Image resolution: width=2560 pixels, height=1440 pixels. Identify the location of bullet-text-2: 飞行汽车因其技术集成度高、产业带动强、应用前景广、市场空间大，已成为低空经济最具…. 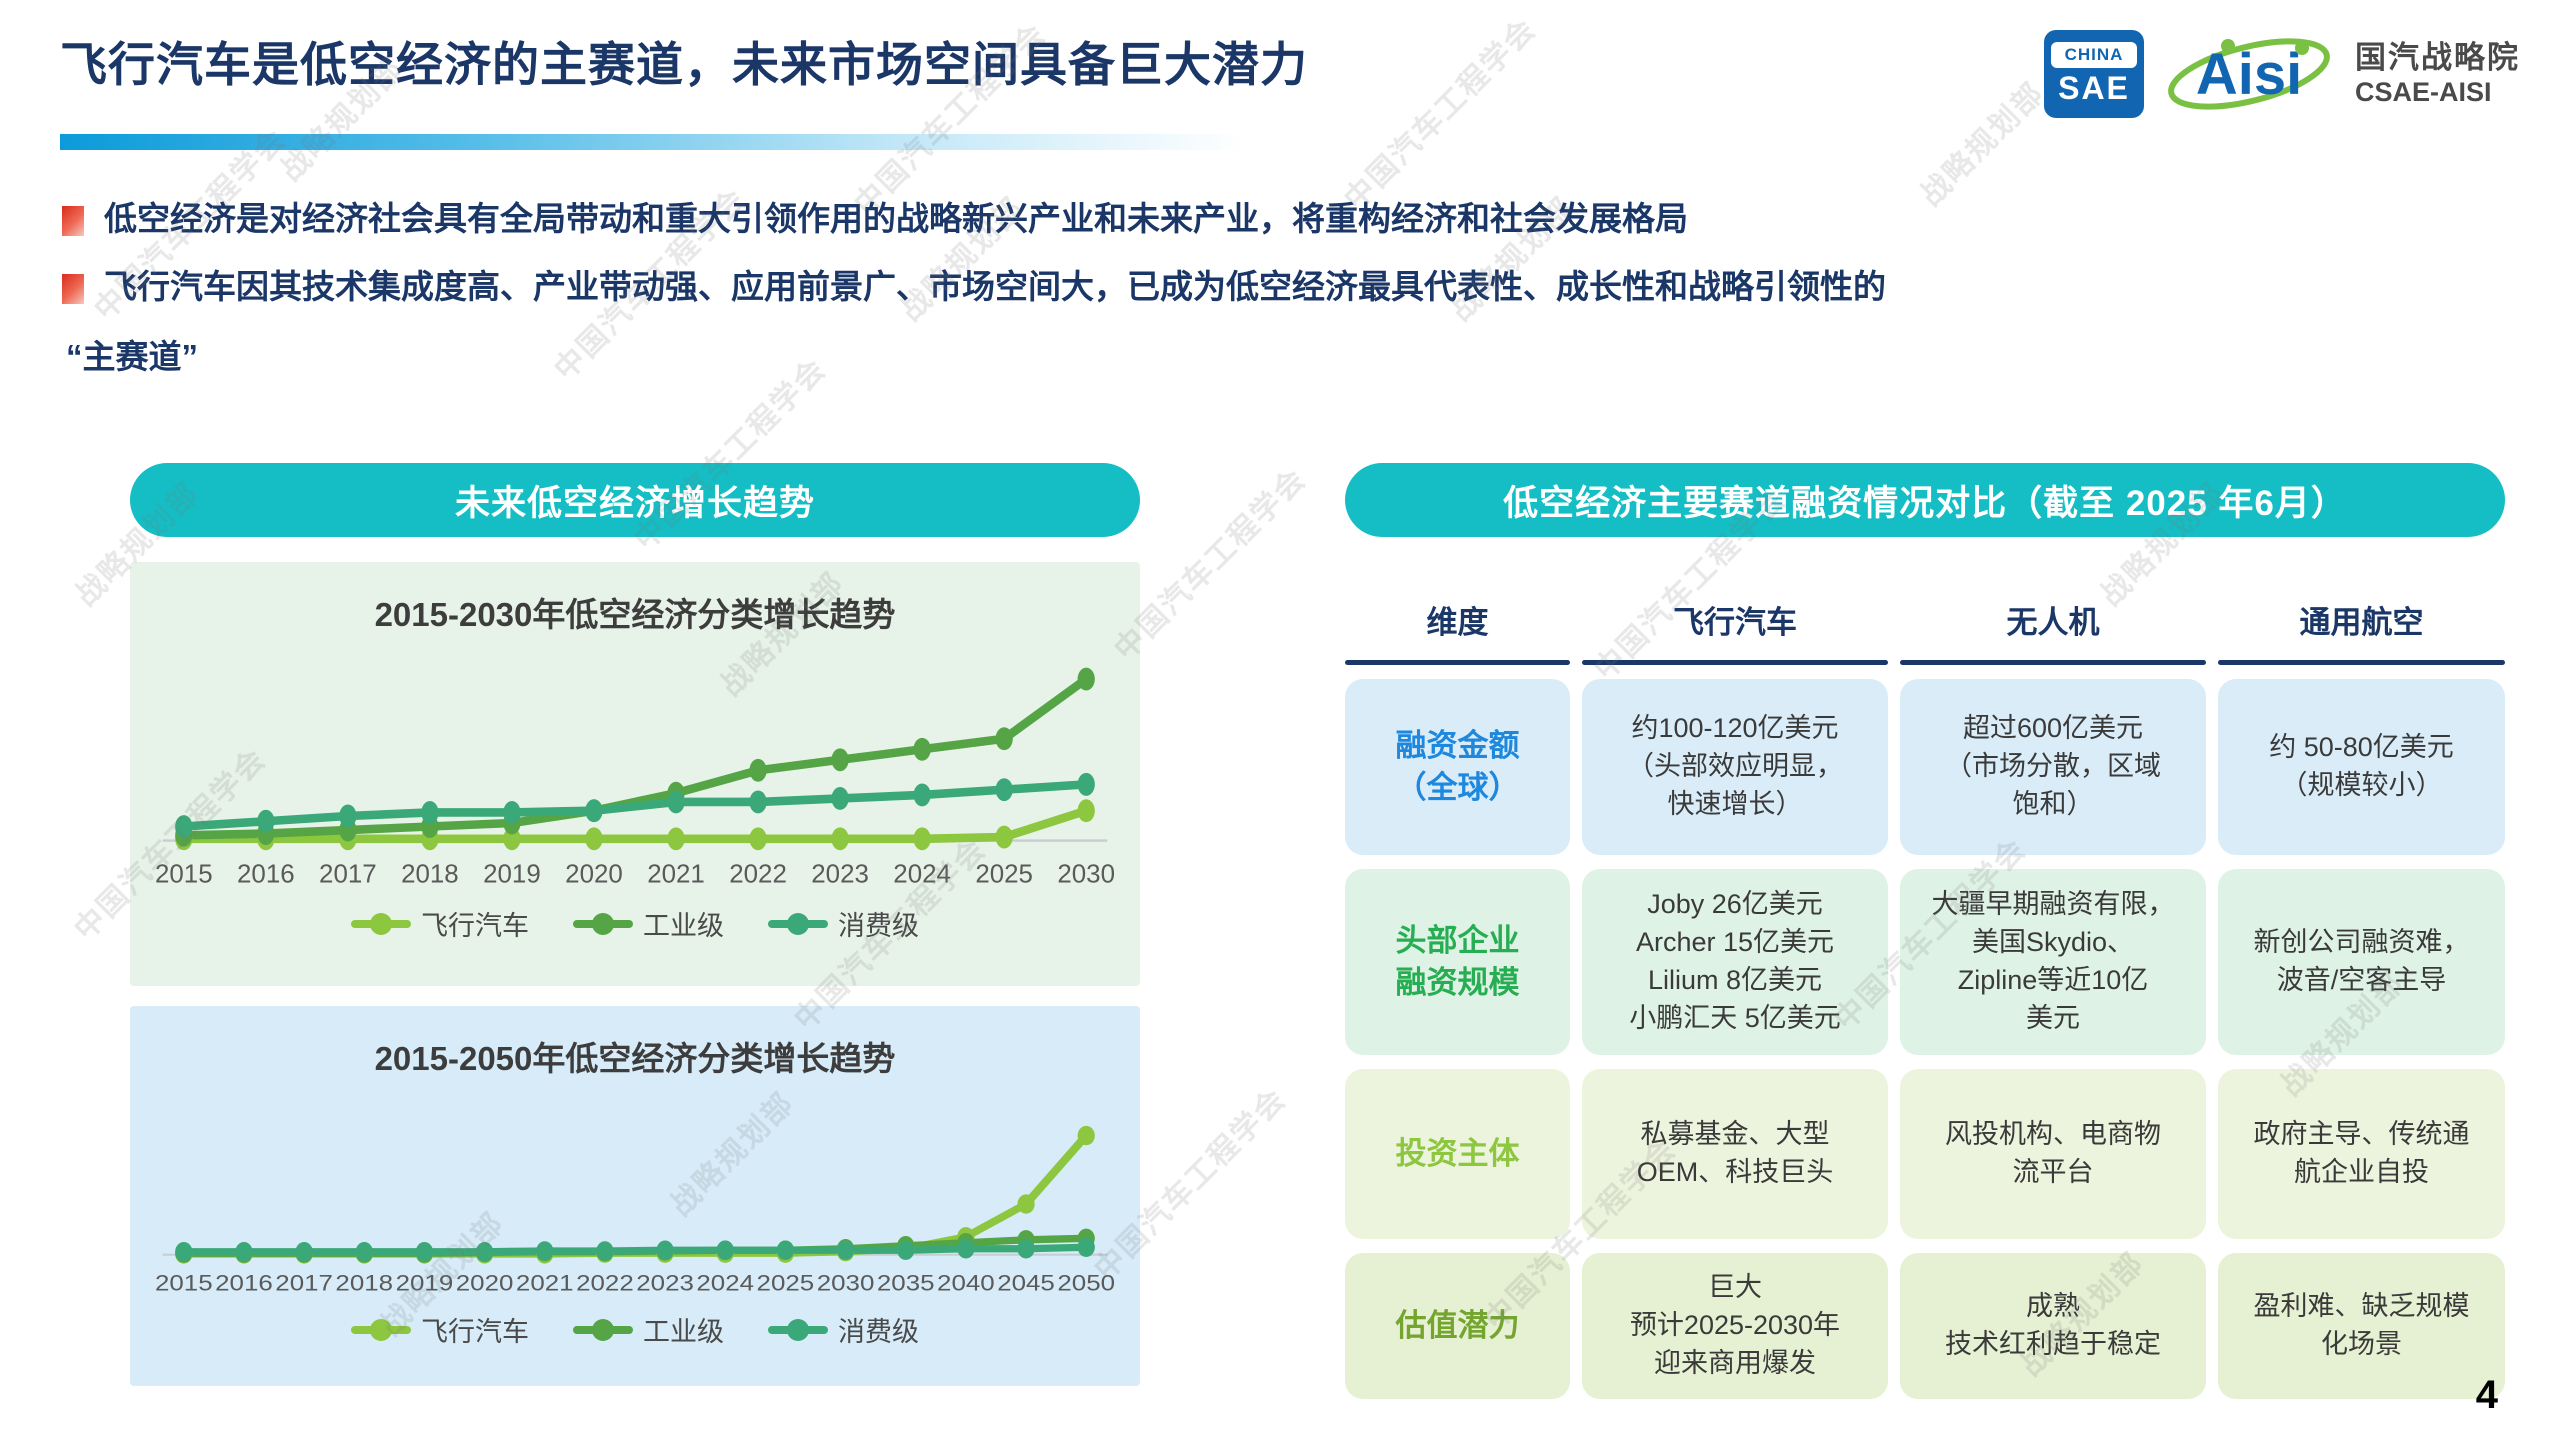
(995, 286).